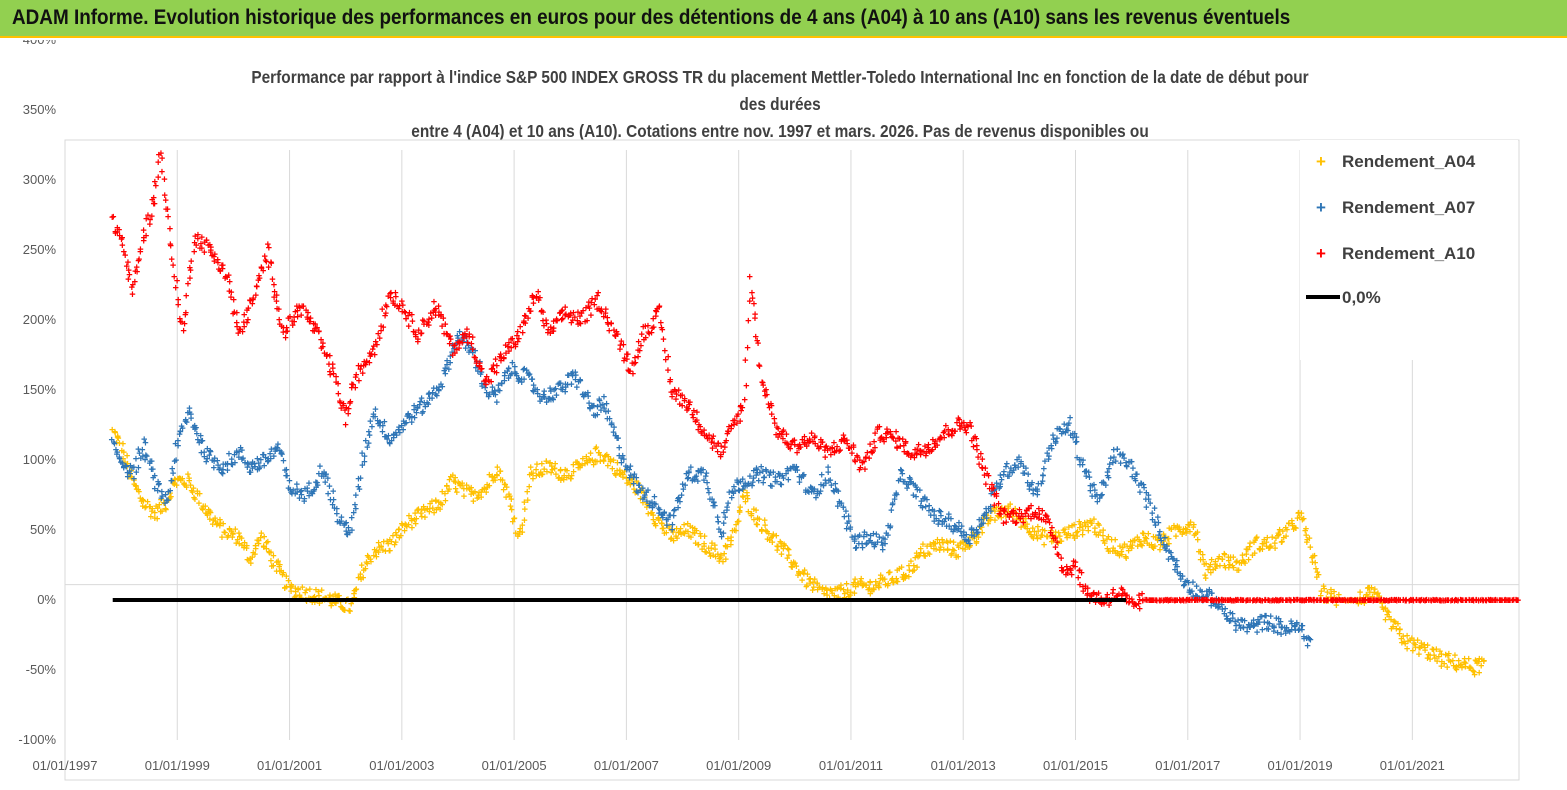 The width and height of the screenshot is (1567, 790). I want to click on legend-label-zero: 0,0%, so click(1361, 297).